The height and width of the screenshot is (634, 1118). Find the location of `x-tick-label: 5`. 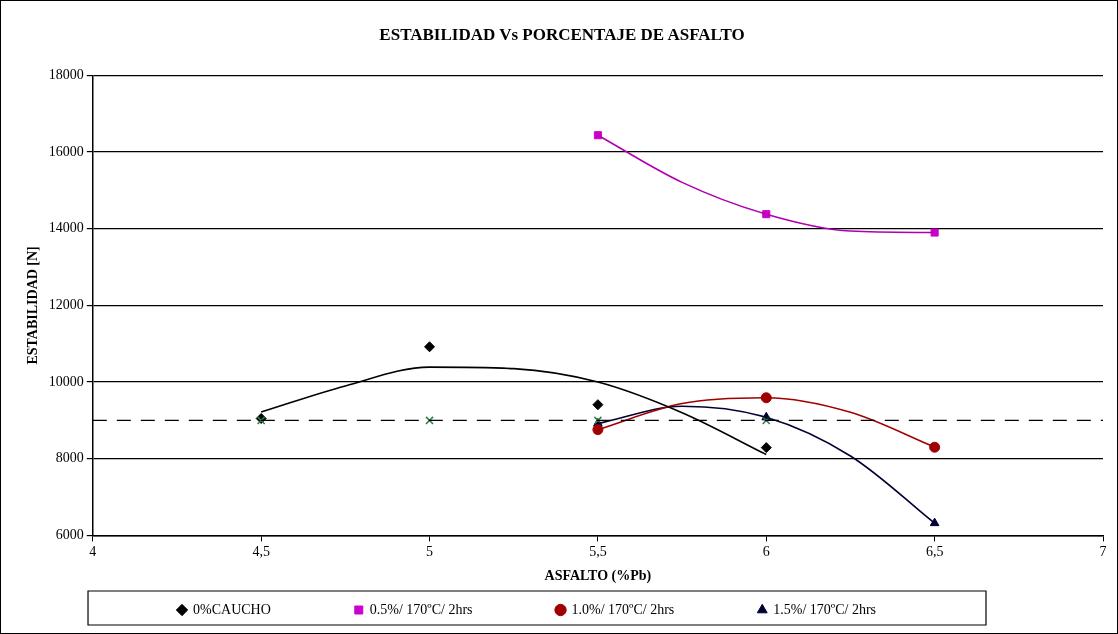

x-tick-label: 5 is located at coordinates (430, 552).